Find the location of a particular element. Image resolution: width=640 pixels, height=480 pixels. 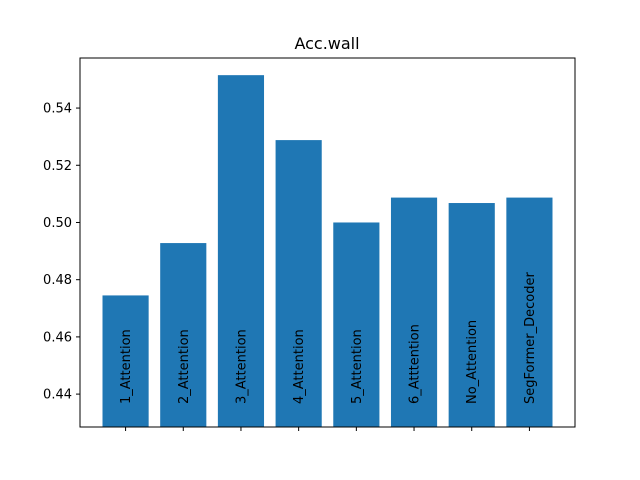

y-tick-label: 0.46 is located at coordinates (57, 337).